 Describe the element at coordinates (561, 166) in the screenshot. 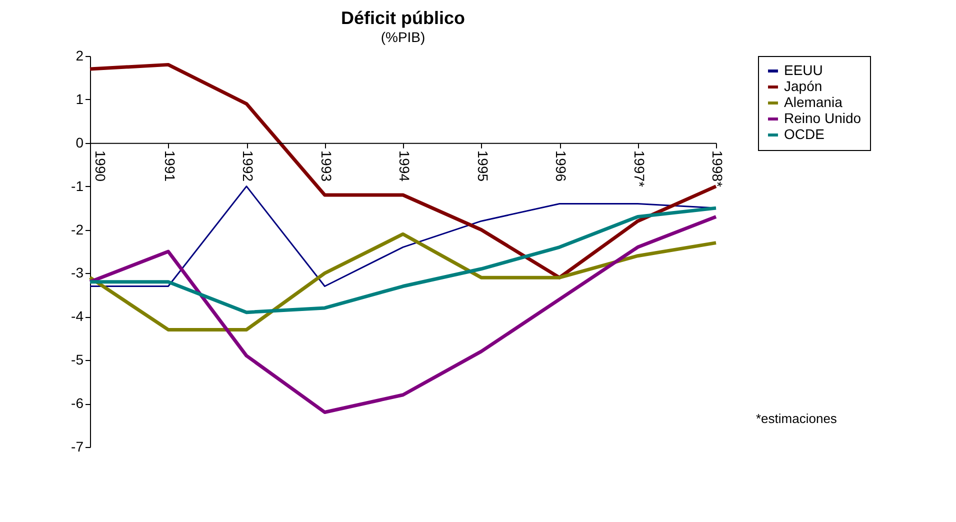

I see `x-tick-label: 1996` at that location.